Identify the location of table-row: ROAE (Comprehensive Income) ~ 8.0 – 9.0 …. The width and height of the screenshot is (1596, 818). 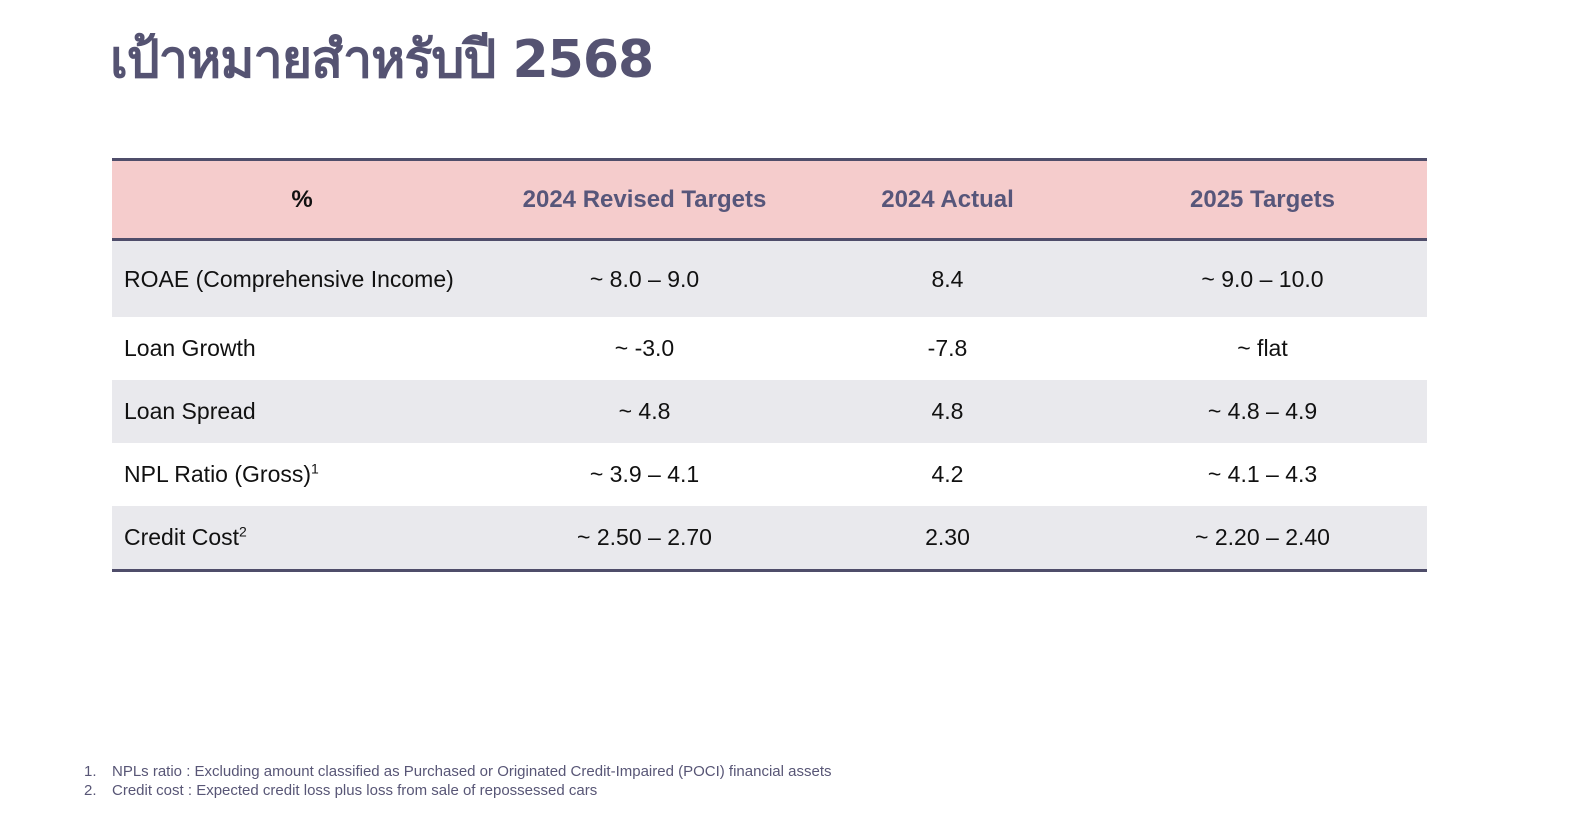
(769, 278).